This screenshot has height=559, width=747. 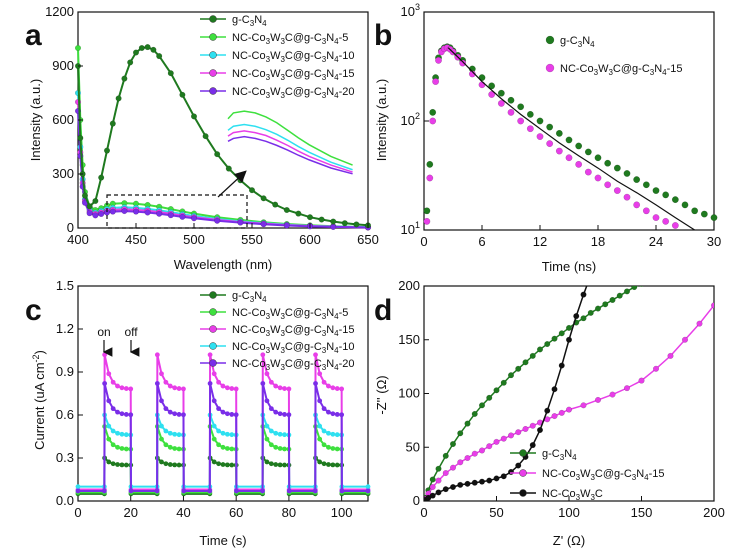 I want to click on legend-label: NC-Co3W3C@g-C3N4-5, so click(x=290, y=314).